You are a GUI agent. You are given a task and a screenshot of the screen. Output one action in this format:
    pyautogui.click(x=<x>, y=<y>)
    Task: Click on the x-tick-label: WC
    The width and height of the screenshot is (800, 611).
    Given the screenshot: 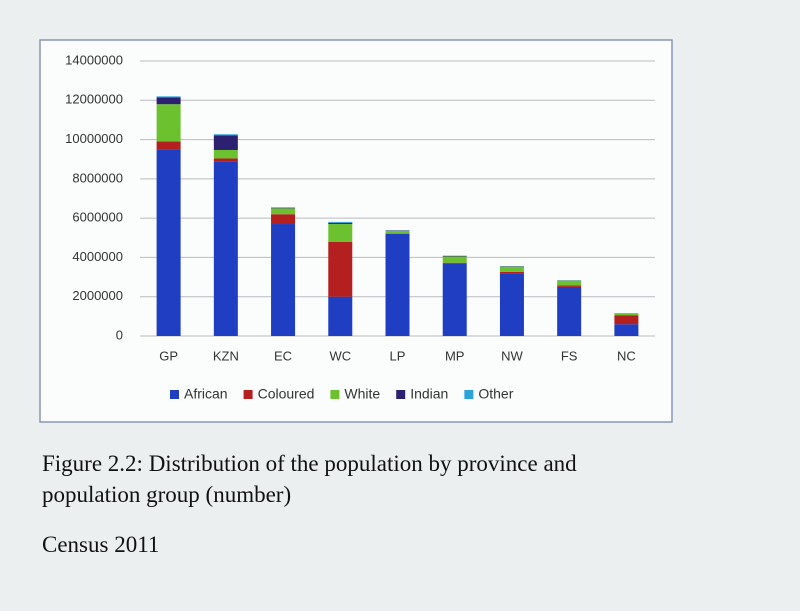 What is the action you would take?
    pyautogui.click(x=340, y=355)
    